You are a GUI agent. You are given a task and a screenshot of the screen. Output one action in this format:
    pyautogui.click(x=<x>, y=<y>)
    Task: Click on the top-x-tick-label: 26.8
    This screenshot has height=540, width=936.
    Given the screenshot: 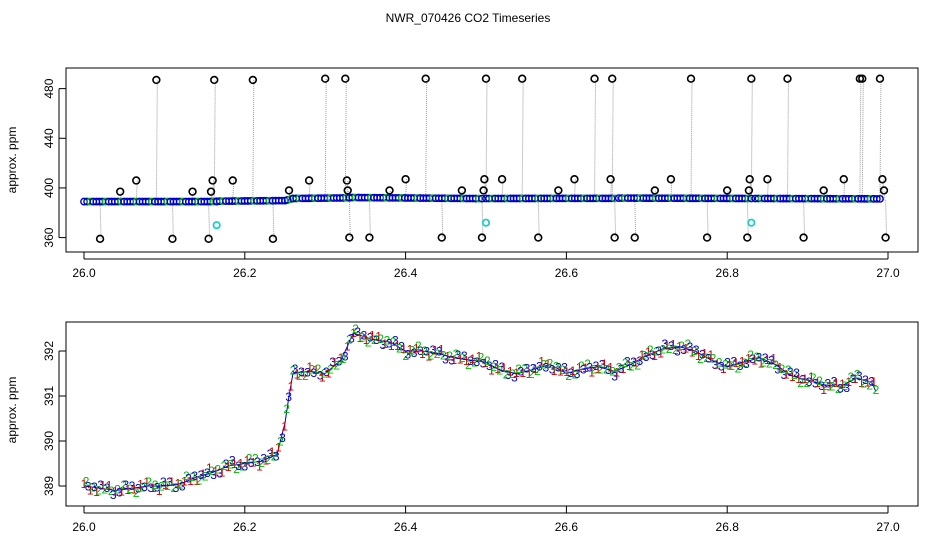 What is the action you would take?
    pyautogui.click(x=728, y=273)
    